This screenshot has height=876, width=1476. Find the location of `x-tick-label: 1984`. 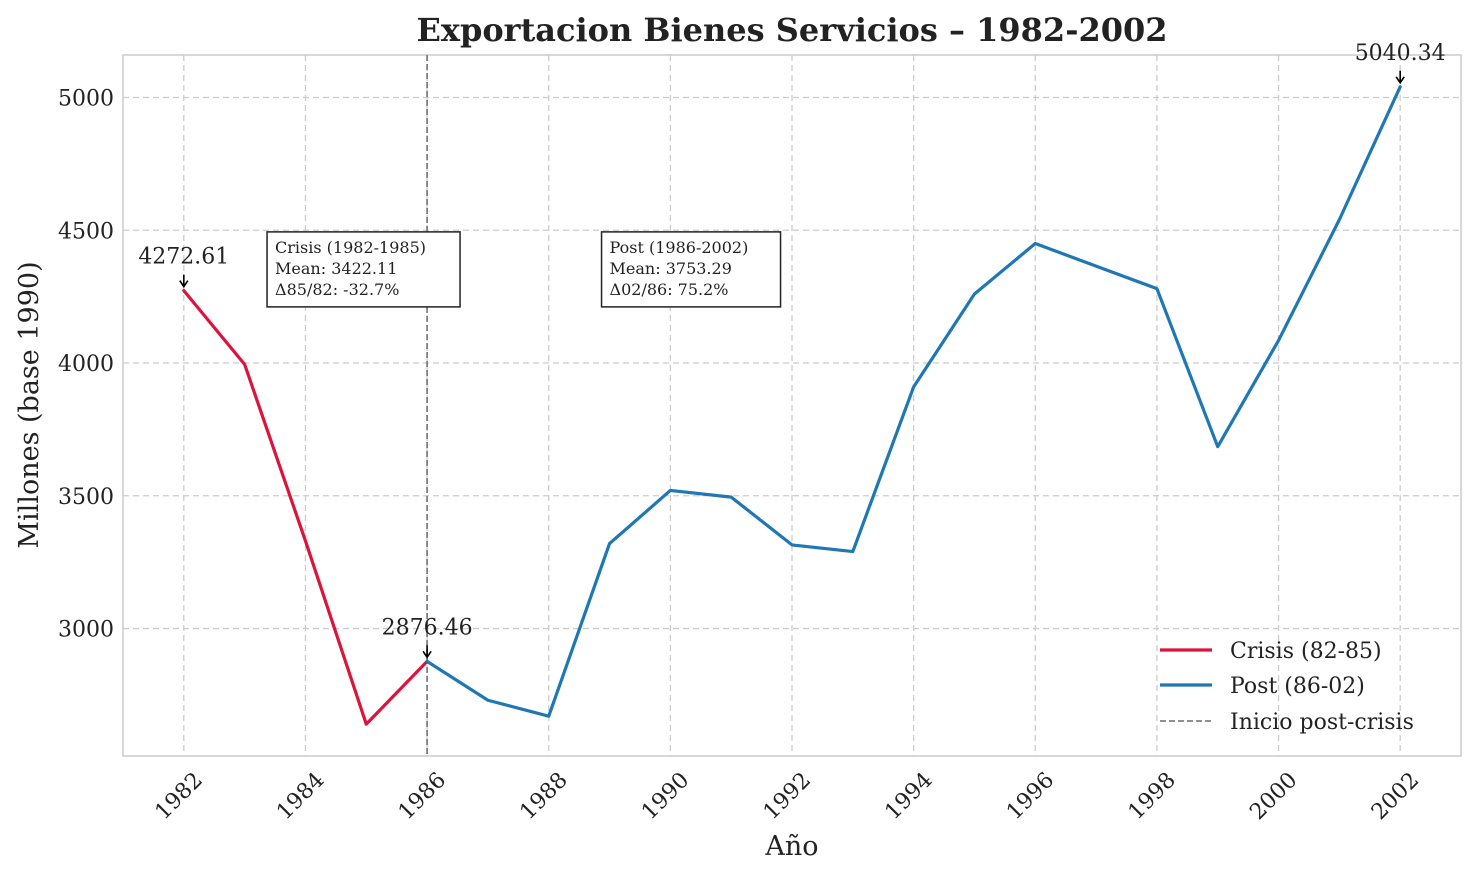

x-tick-label: 1984 is located at coordinates (300, 796).